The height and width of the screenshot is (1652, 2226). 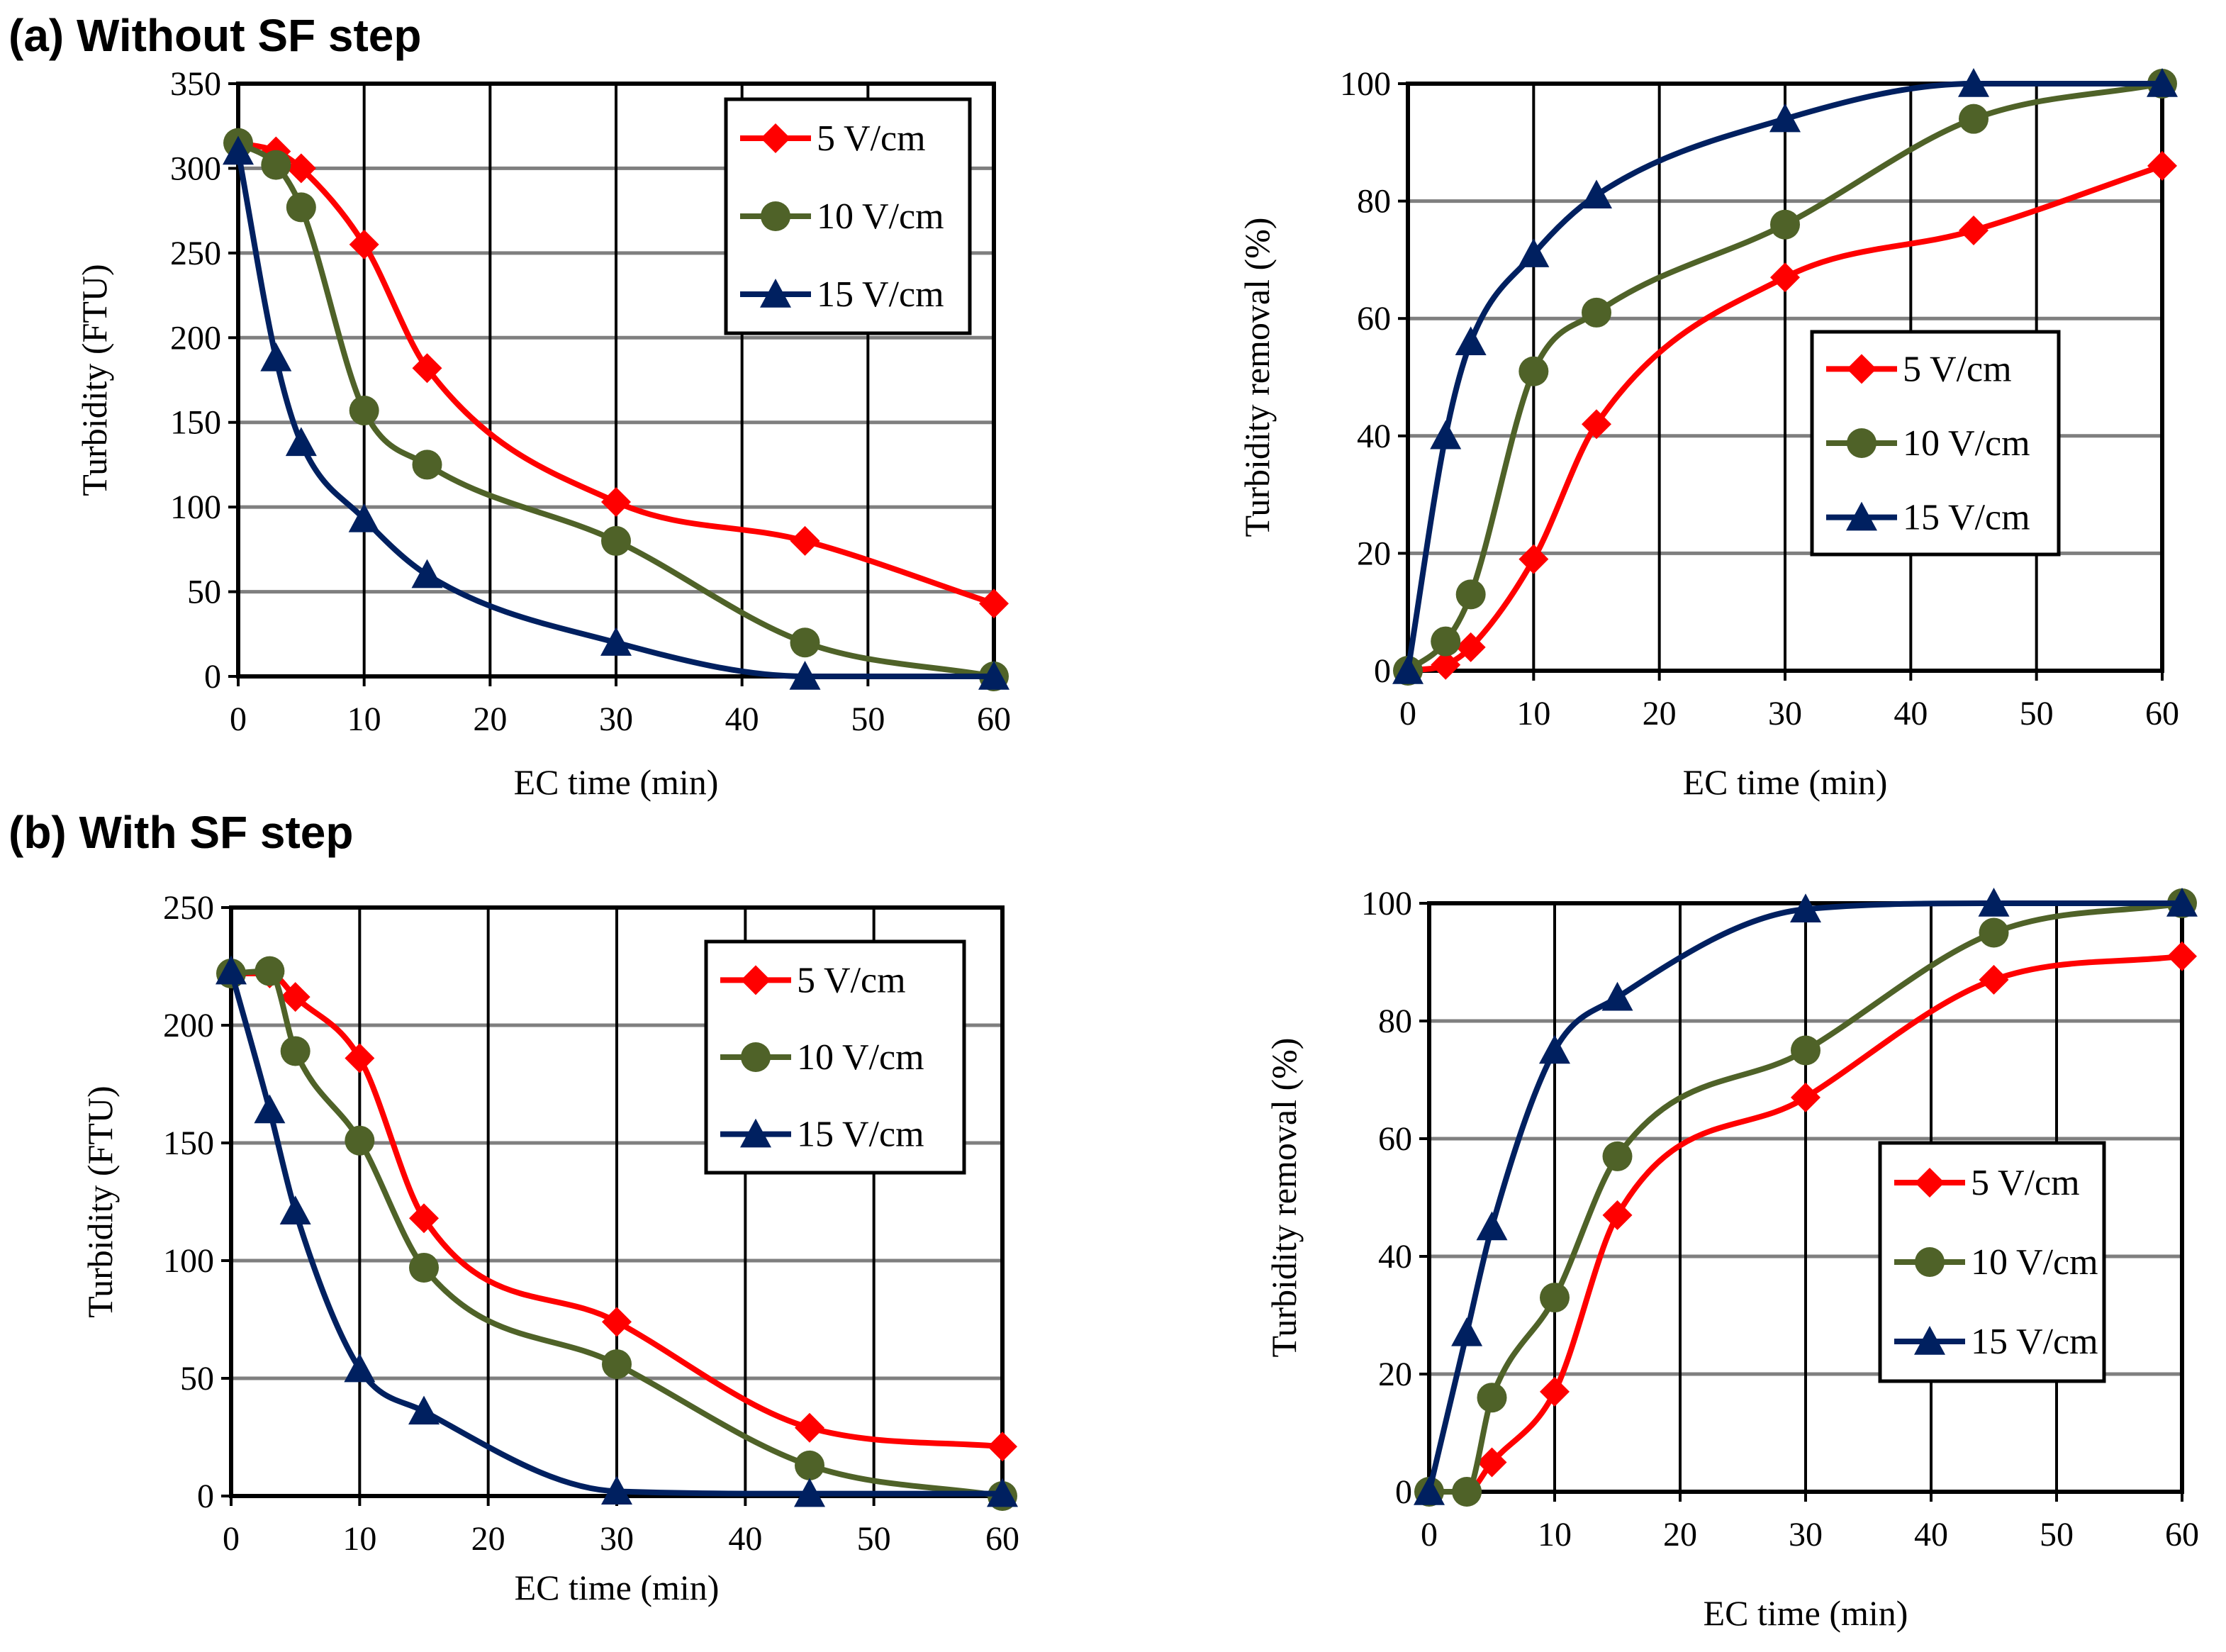 I want to click on x-tick-label: 50, so click(x=874, y=1539).